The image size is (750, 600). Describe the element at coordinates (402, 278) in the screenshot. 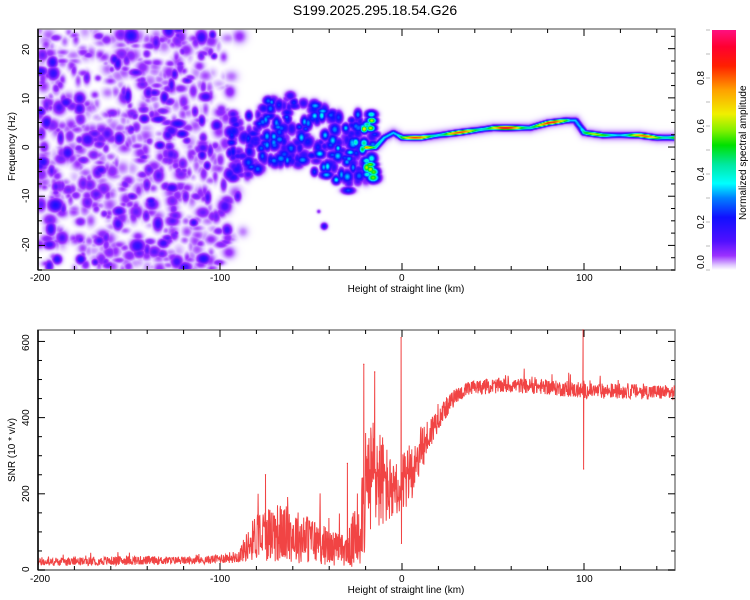

I see `top-xtick-label: 0` at that location.